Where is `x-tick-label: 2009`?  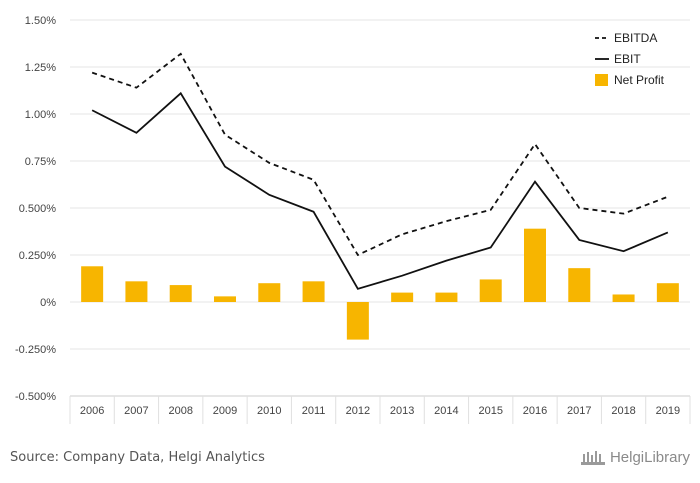
x-tick-label: 2009 is located at coordinates (225, 411).